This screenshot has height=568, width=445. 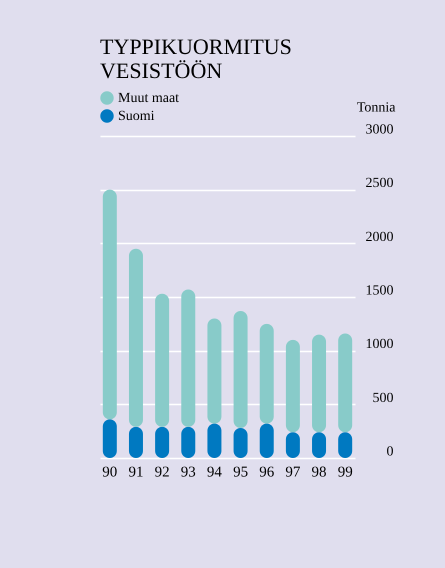 What do you see at coordinates (380, 344) in the screenshot?
I see `y-tick-label: 1000` at bounding box center [380, 344].